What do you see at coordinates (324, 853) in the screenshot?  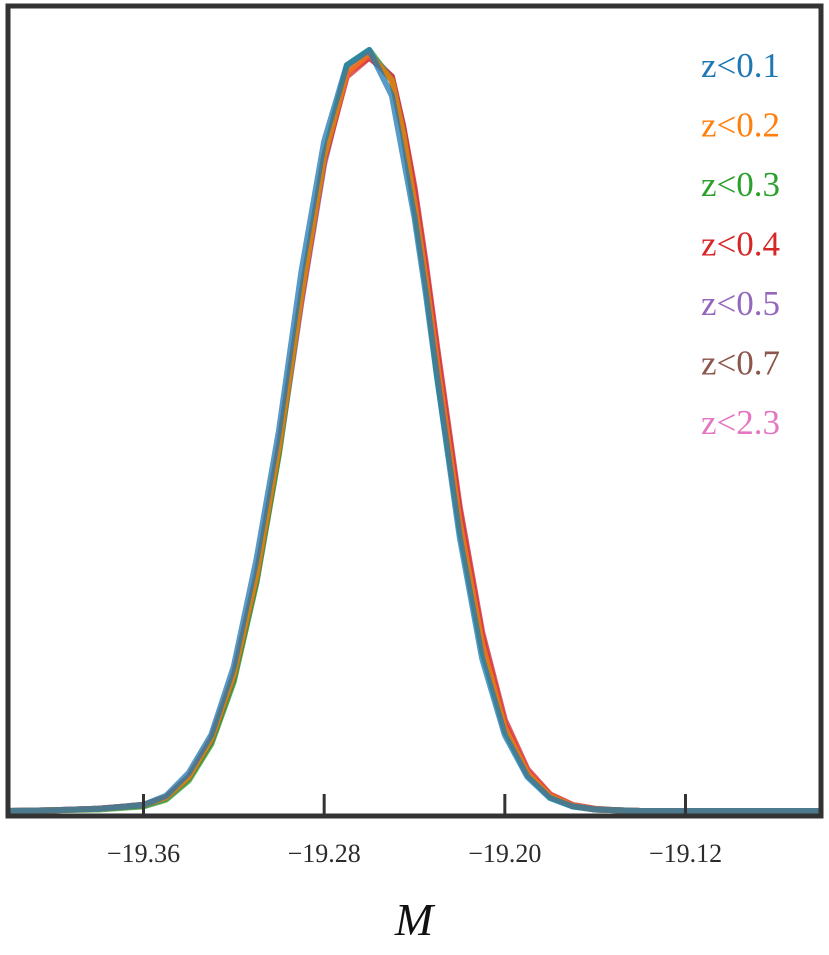 I see `x-tick-label: −19.28` at bounding box center [324, 853].